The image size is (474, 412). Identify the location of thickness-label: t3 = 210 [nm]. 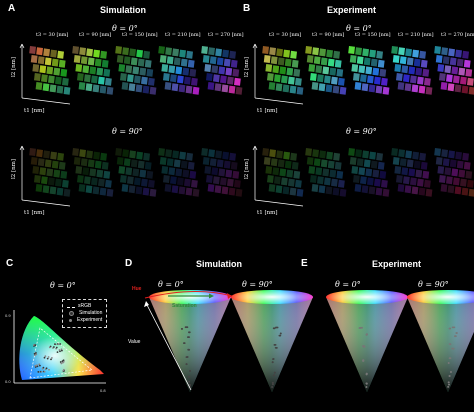
(416, 35).